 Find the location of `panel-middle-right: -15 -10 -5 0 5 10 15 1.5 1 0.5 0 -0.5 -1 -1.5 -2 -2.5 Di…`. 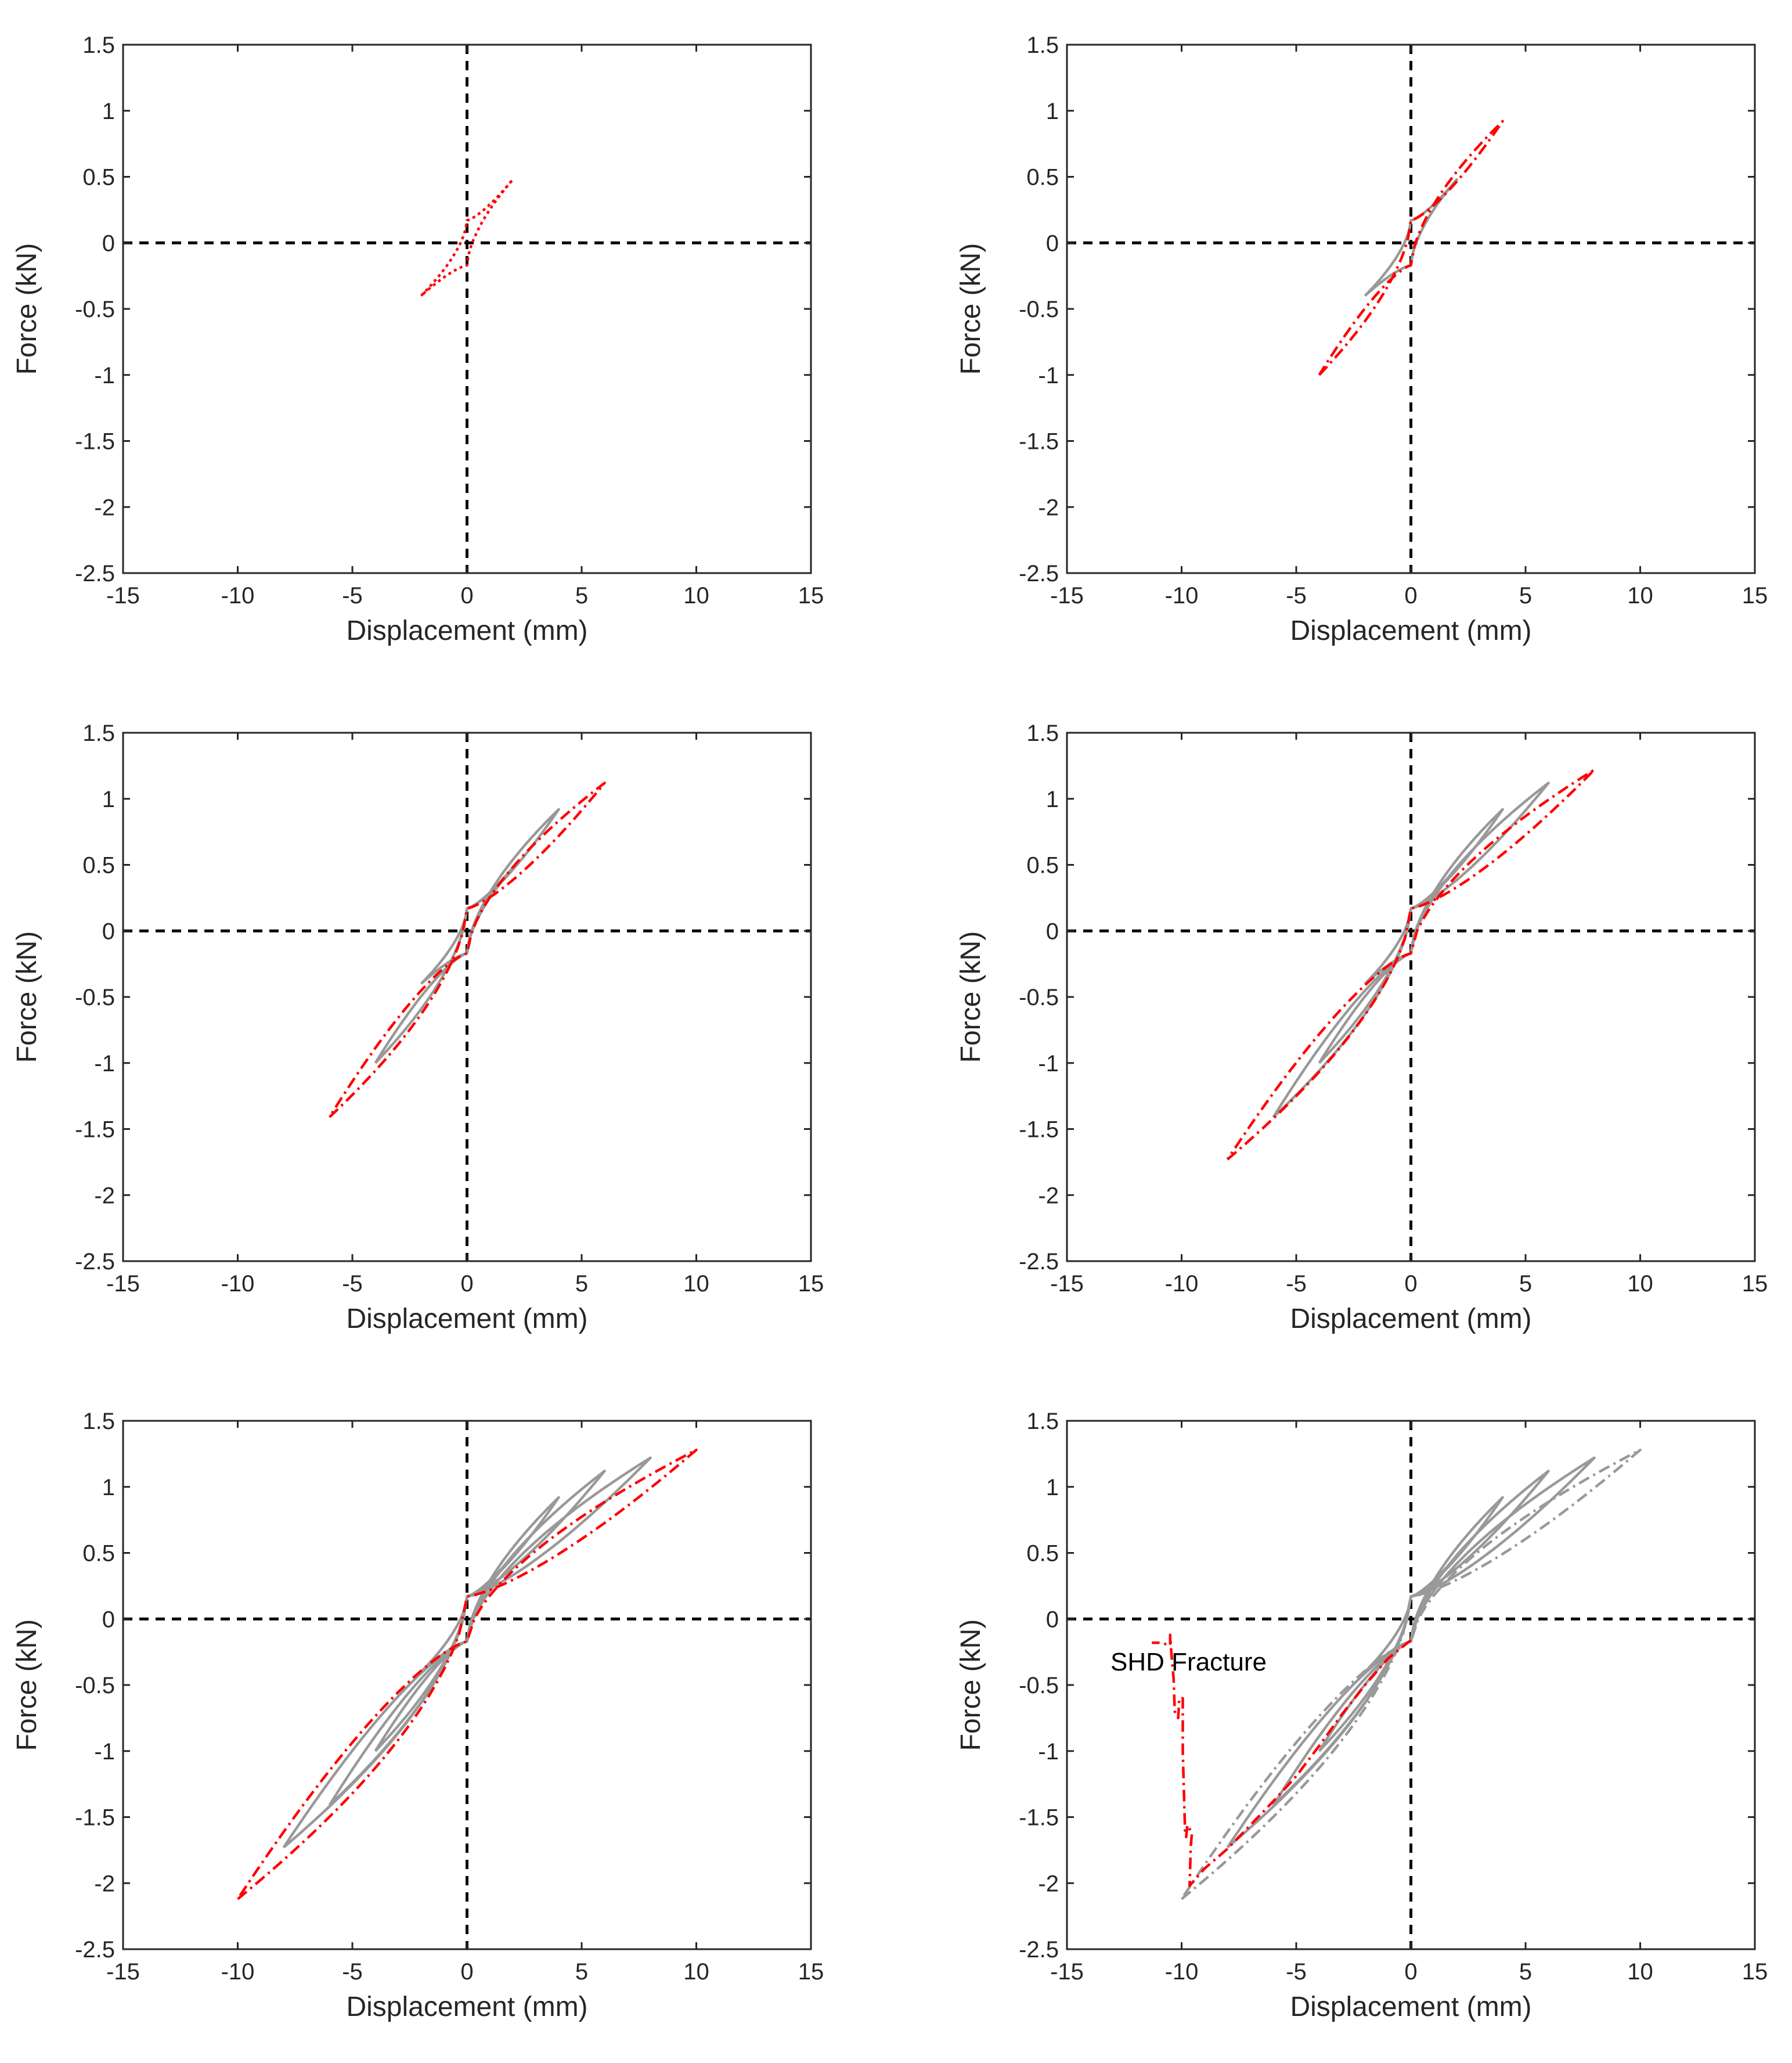

panel-middle-right: -15 -10 -5 0 5 10 15 1.5 1 0.5 0 -0.5 -1 -1.5 -2 -2.5 Di… is located at coordinates (1362, 1027).